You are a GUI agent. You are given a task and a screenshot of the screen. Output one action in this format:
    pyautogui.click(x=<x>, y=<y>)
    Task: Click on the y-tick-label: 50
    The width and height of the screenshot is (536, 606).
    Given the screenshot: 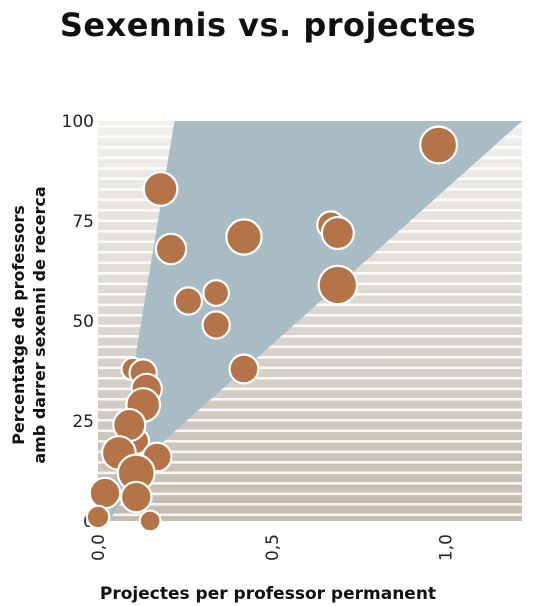 What is the action you would take?
    pyautogui.click(x=83, y=322)
    